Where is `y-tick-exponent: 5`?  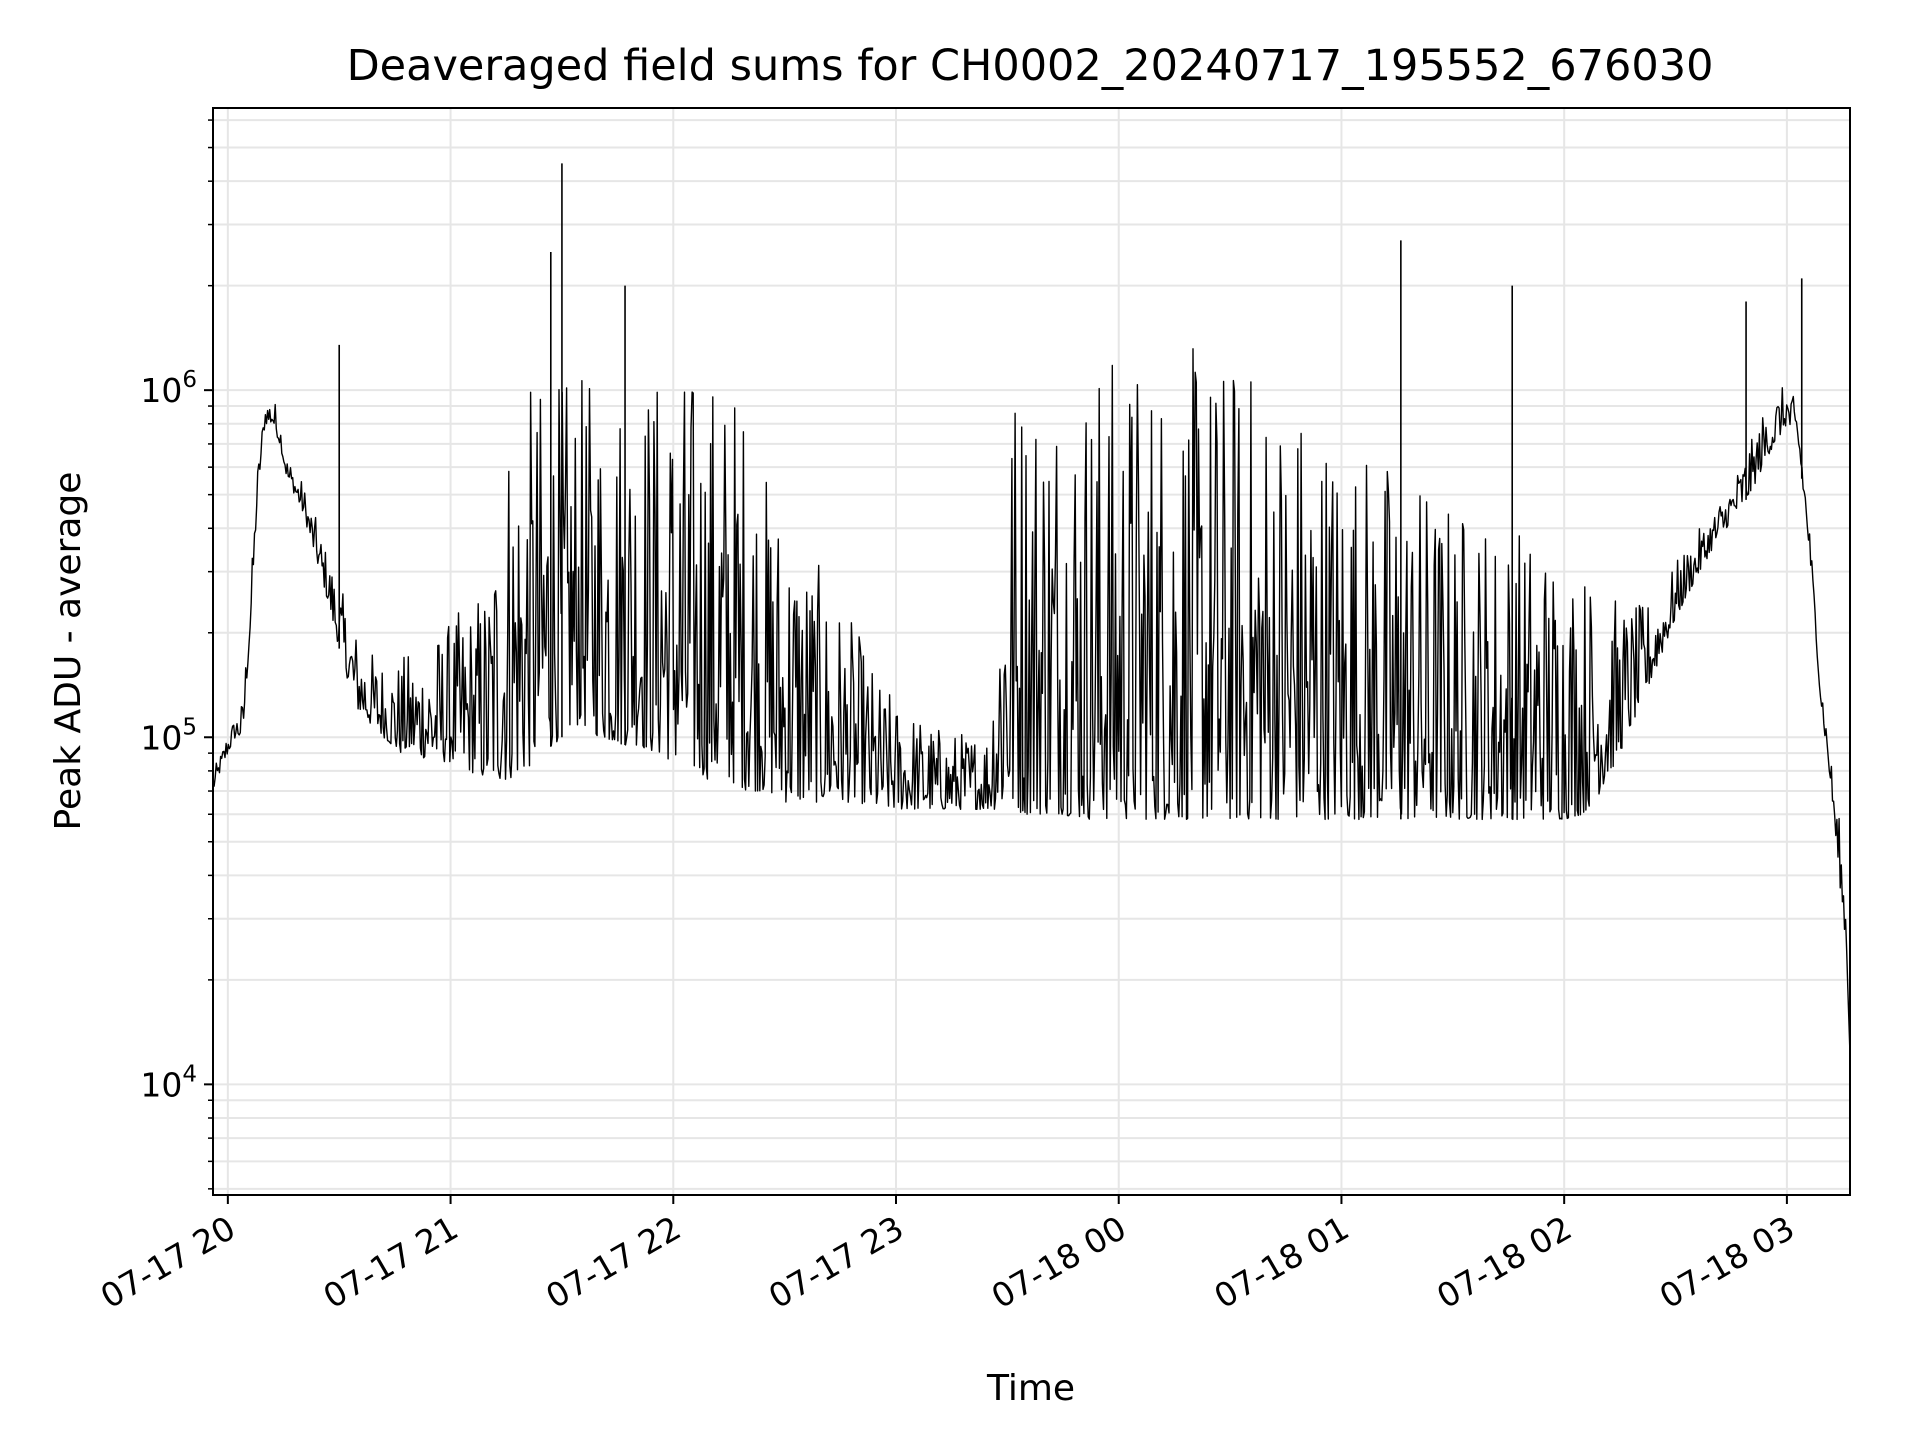 y-tick-exponent: 5 is located at coordinates (189, 727).